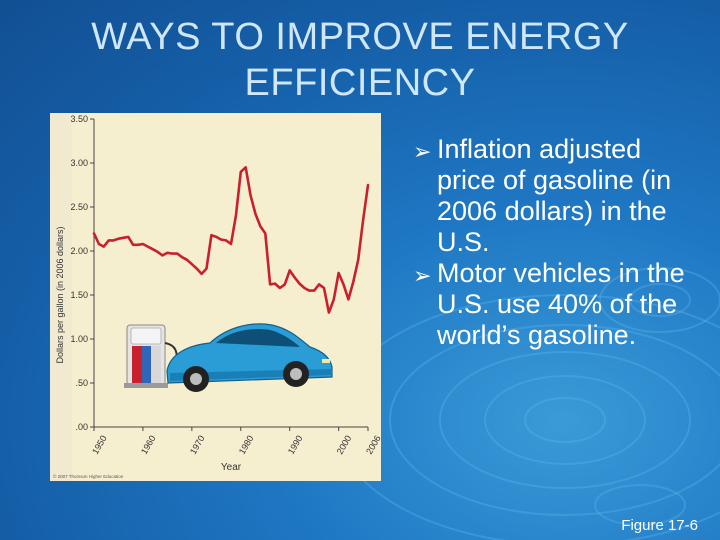 The width and height of the screenshot is (720, 540). What do you see at coordinates (79, 119) in the screenshot?
I see `y-tick-label: 3.50` at bounding box center [79, 119].